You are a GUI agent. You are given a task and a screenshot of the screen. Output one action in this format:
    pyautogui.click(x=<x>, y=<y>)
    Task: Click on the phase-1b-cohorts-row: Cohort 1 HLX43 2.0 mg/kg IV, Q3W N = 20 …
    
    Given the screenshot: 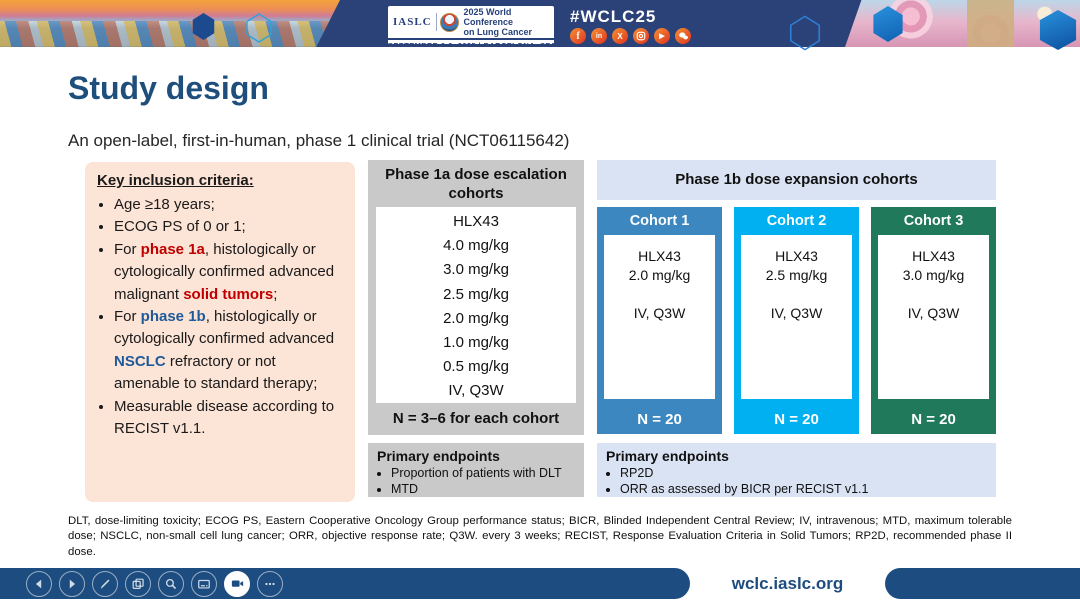 What is the action you would take?
    pyautogui.click(x=796, y=320)
    